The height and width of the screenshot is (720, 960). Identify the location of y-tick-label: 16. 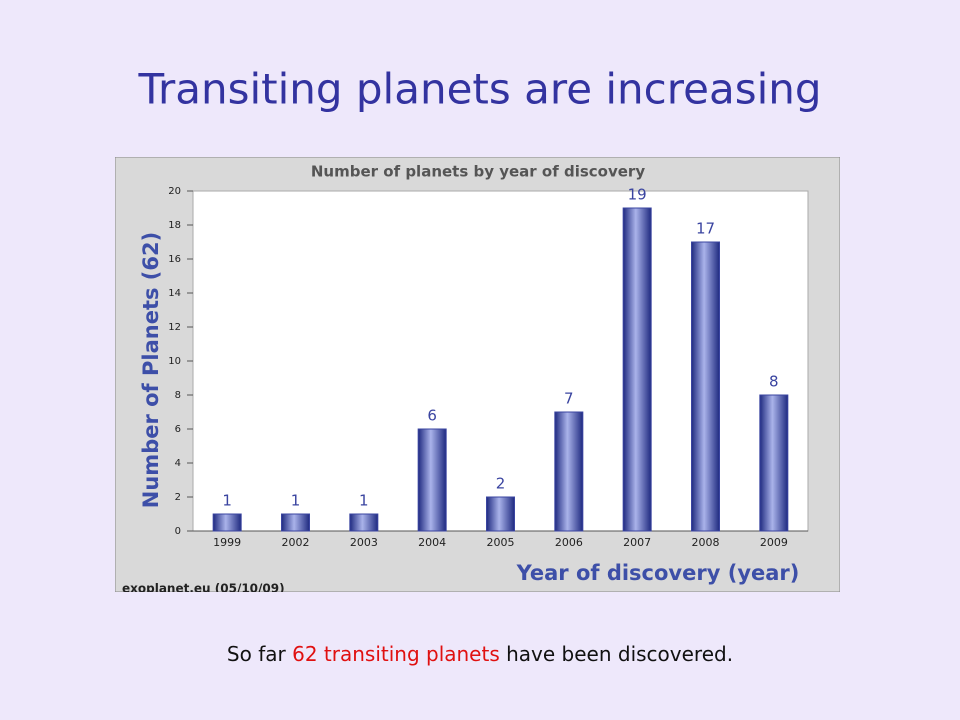
(174, 259).